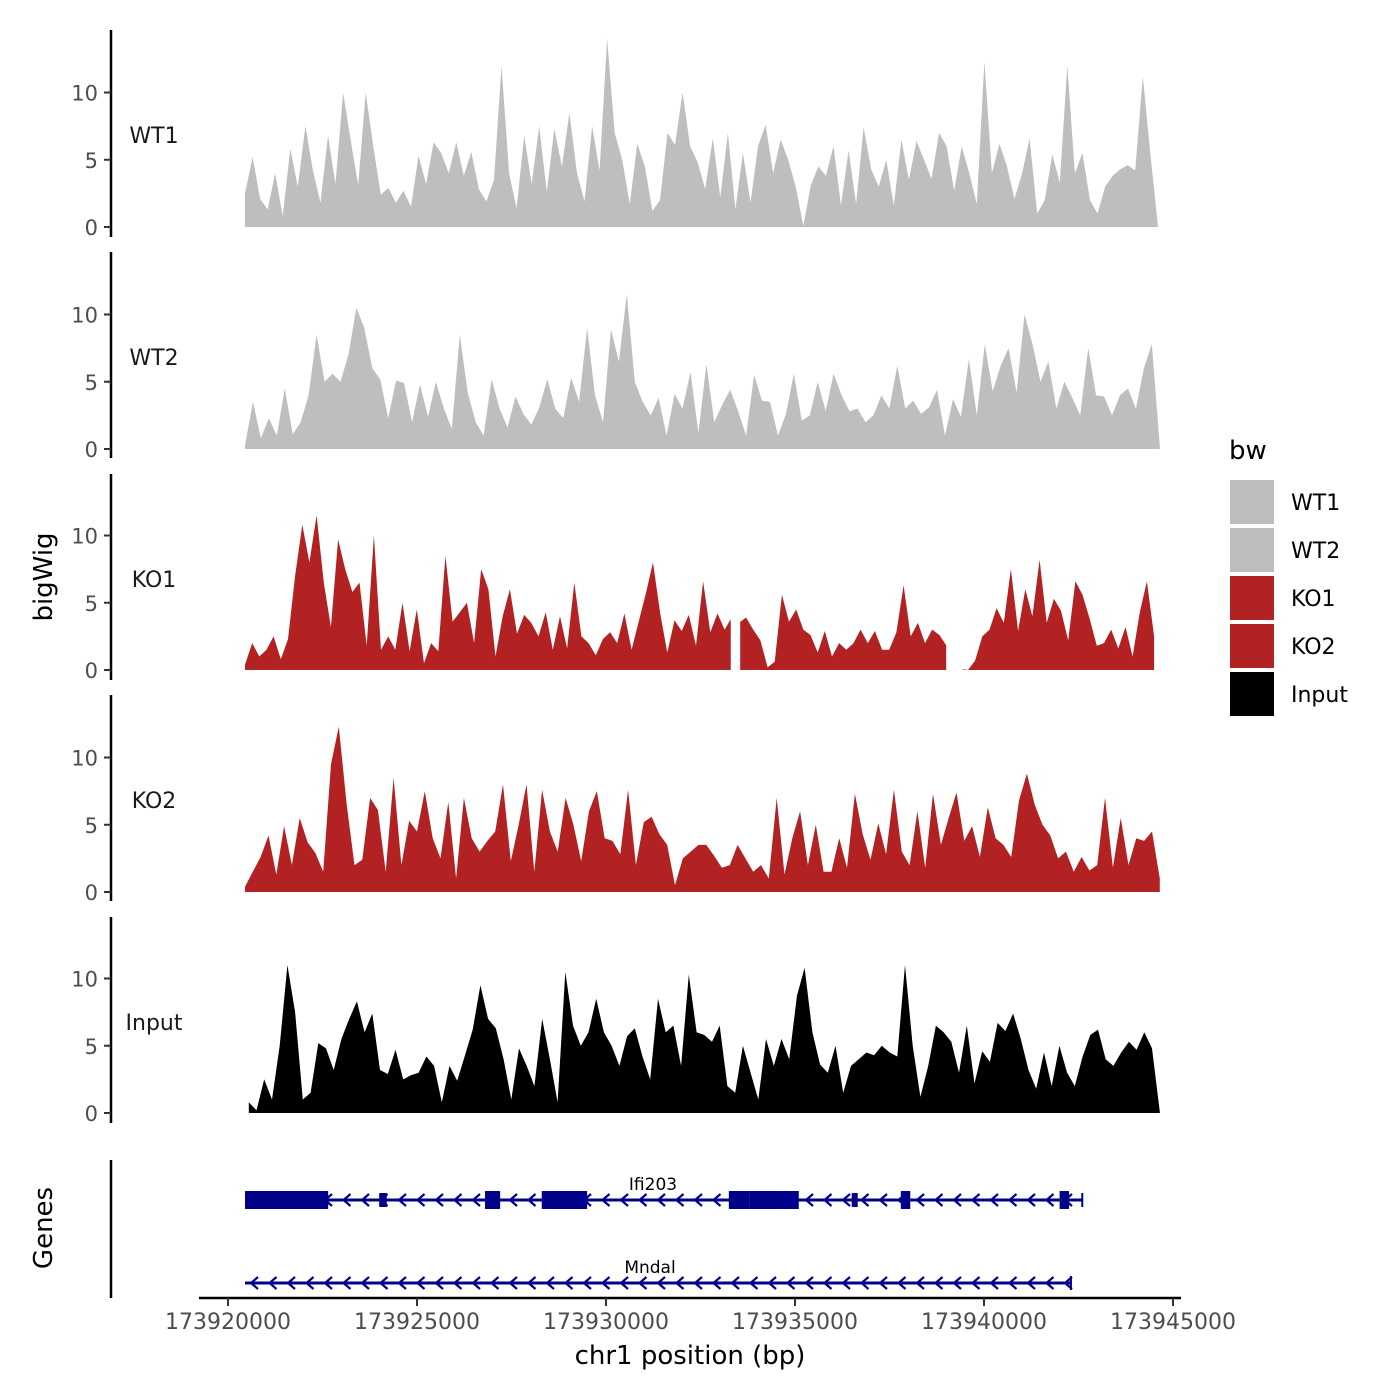 The image size is (1400, 1400). I want to click on x-tick-label: 173925000, so click(417, 1322).